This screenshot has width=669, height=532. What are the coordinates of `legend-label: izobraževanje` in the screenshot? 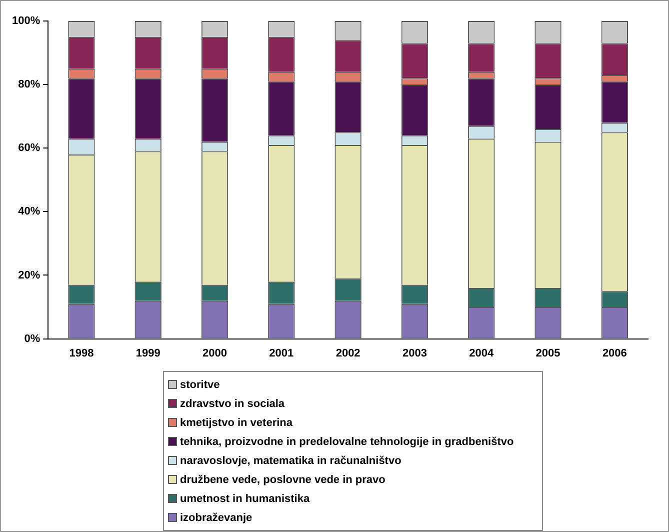 It's located at (216, 518).